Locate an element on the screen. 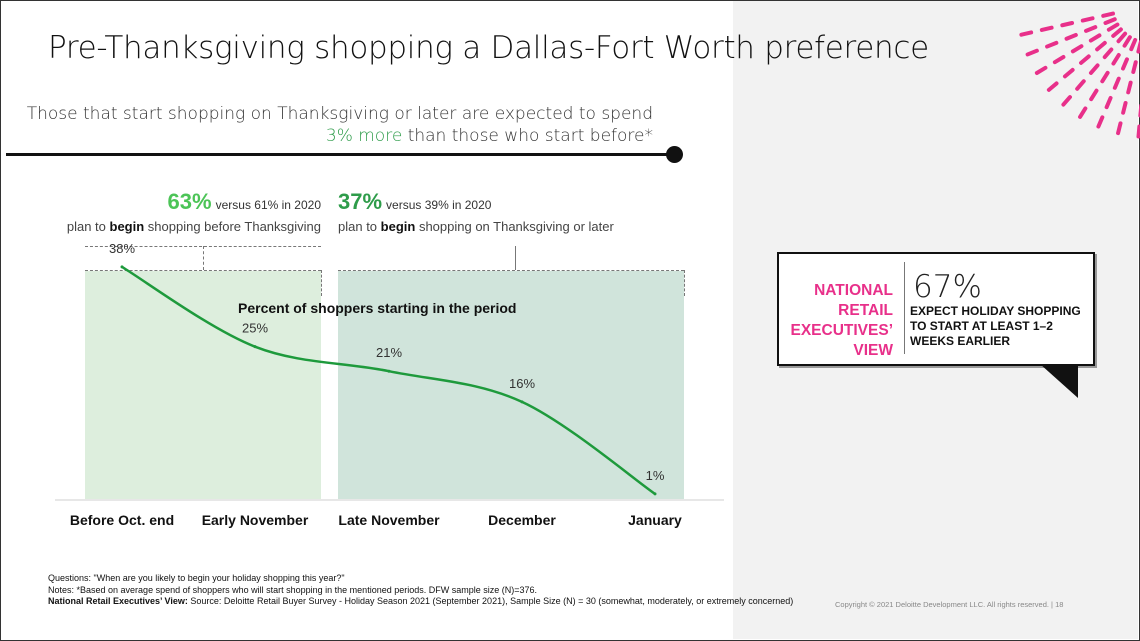  exec-callout-divider is located at coordinates (904, 308).